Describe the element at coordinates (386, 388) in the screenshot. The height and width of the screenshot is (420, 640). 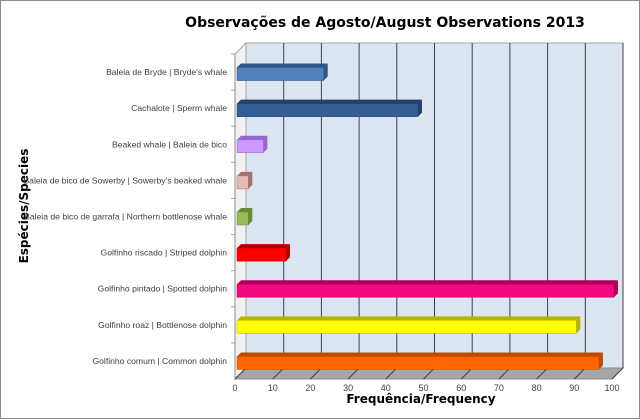
I see `x-tick-label: 40` at that location.